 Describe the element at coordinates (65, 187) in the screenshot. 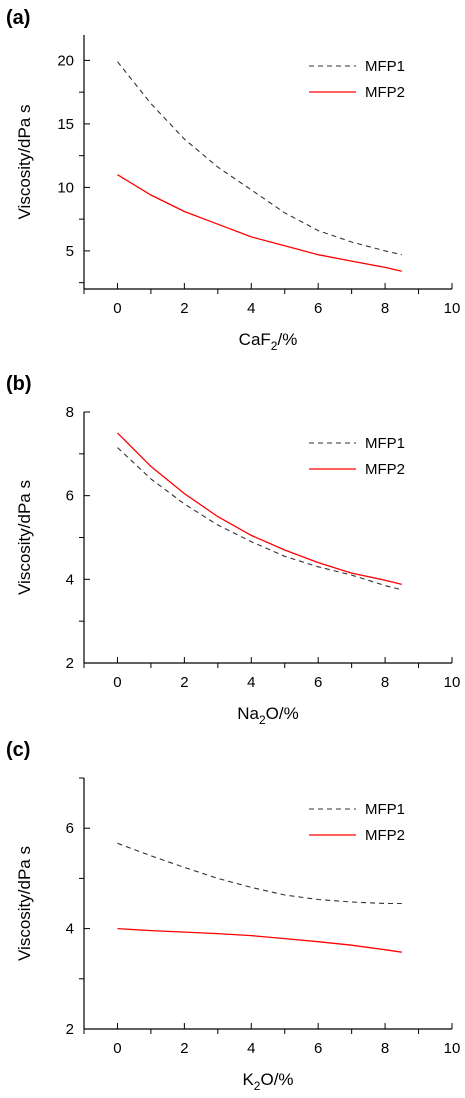

I see `y-tick-label: 10` at that location.